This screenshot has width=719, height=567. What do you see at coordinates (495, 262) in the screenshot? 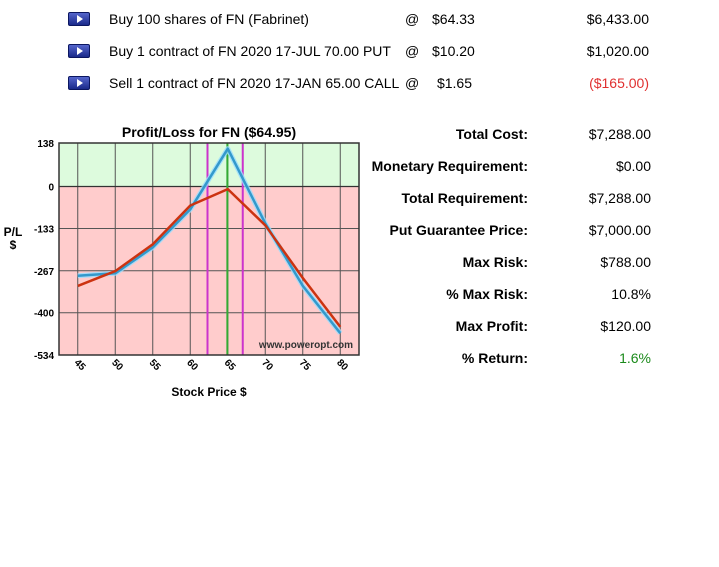
I see `summary-label: Max Risk:` at bounding box center [495, 262].